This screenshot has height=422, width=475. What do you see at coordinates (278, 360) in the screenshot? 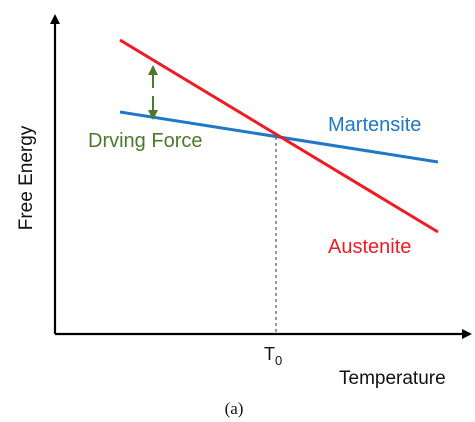
I see `t0-subscript: 0` at bounding box center [278, 360].